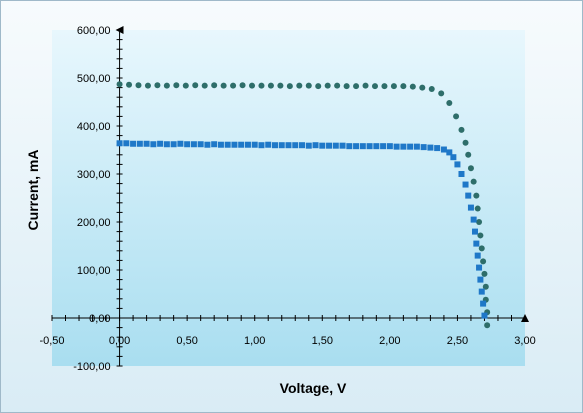 This screenshot has width=583, height=413. I want to click on x-tick-label: 1,50, so click(322, 341).